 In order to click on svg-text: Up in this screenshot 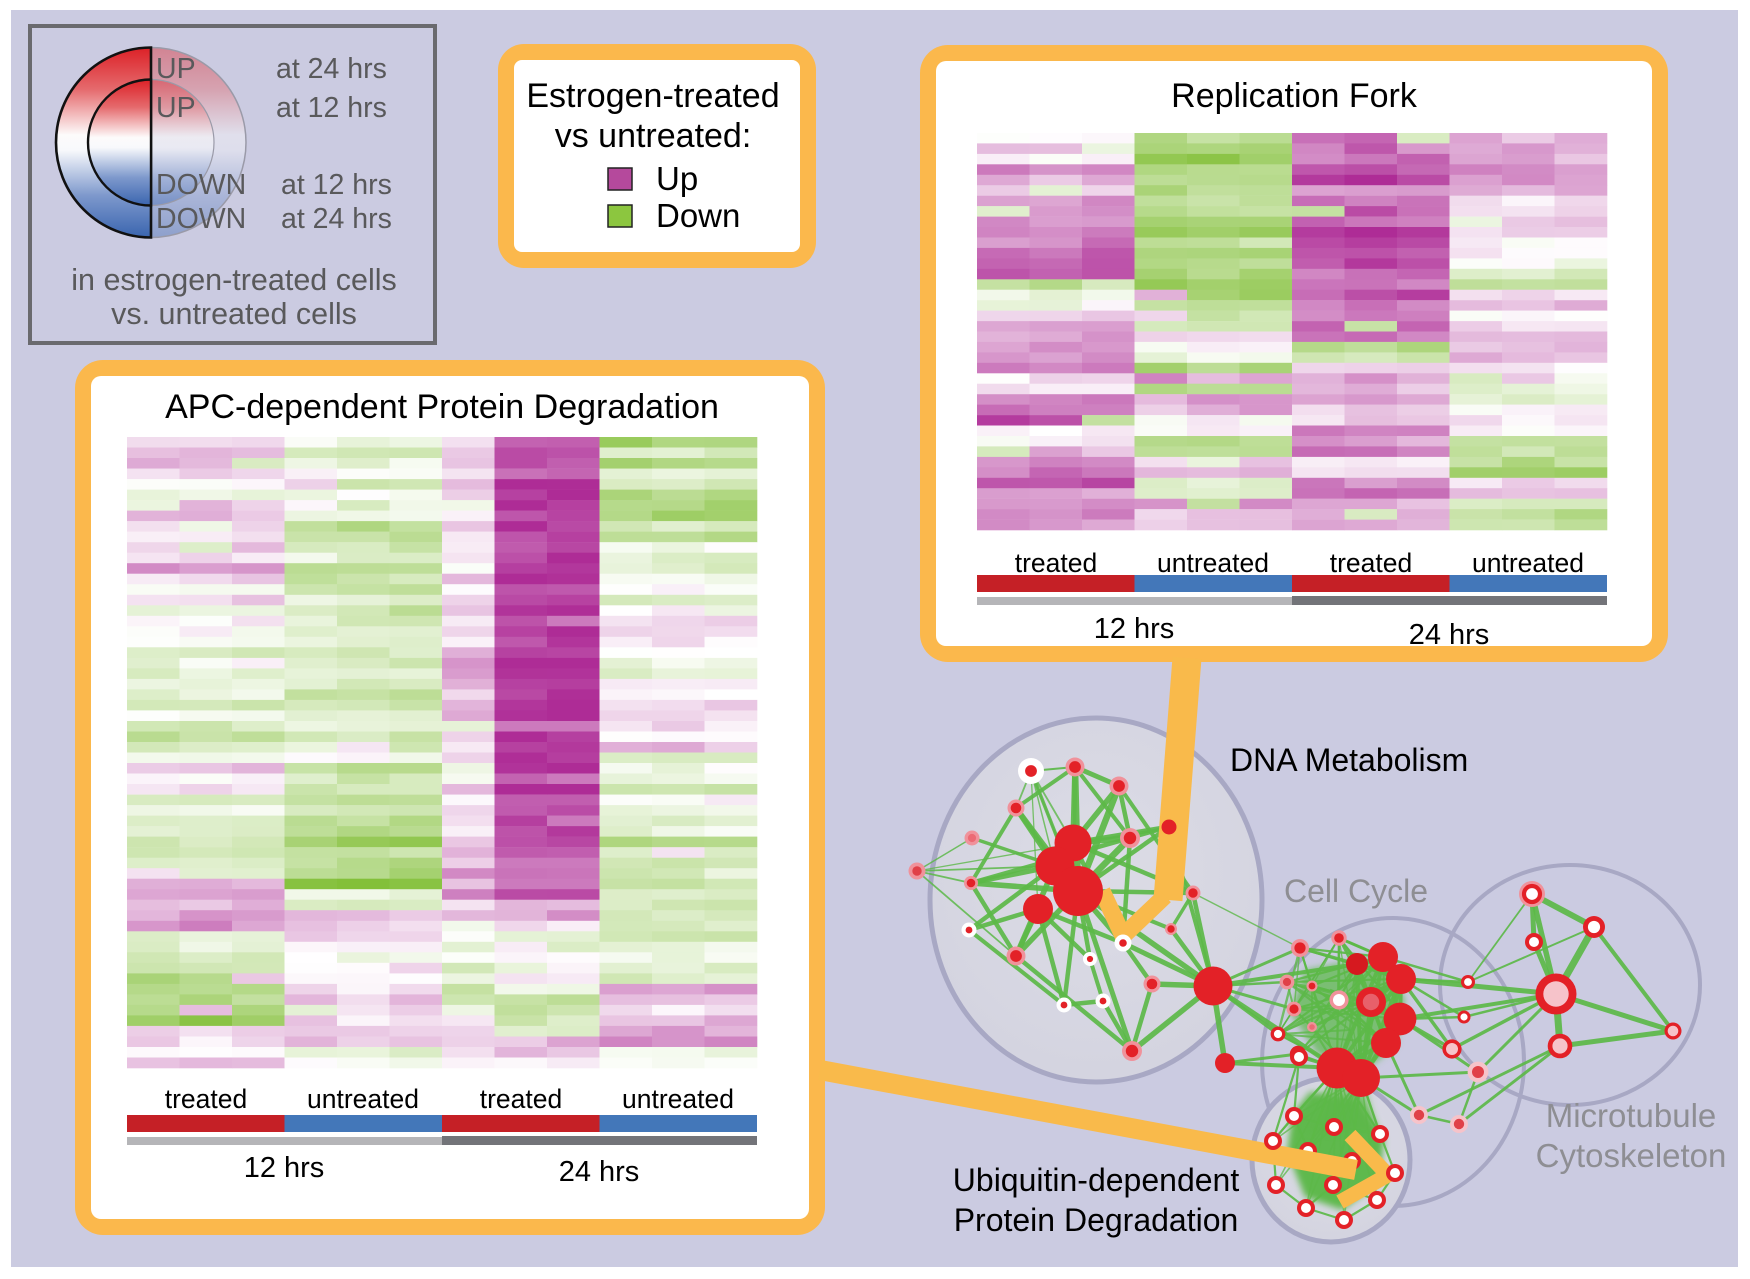, I will do `click(677, 178)`.